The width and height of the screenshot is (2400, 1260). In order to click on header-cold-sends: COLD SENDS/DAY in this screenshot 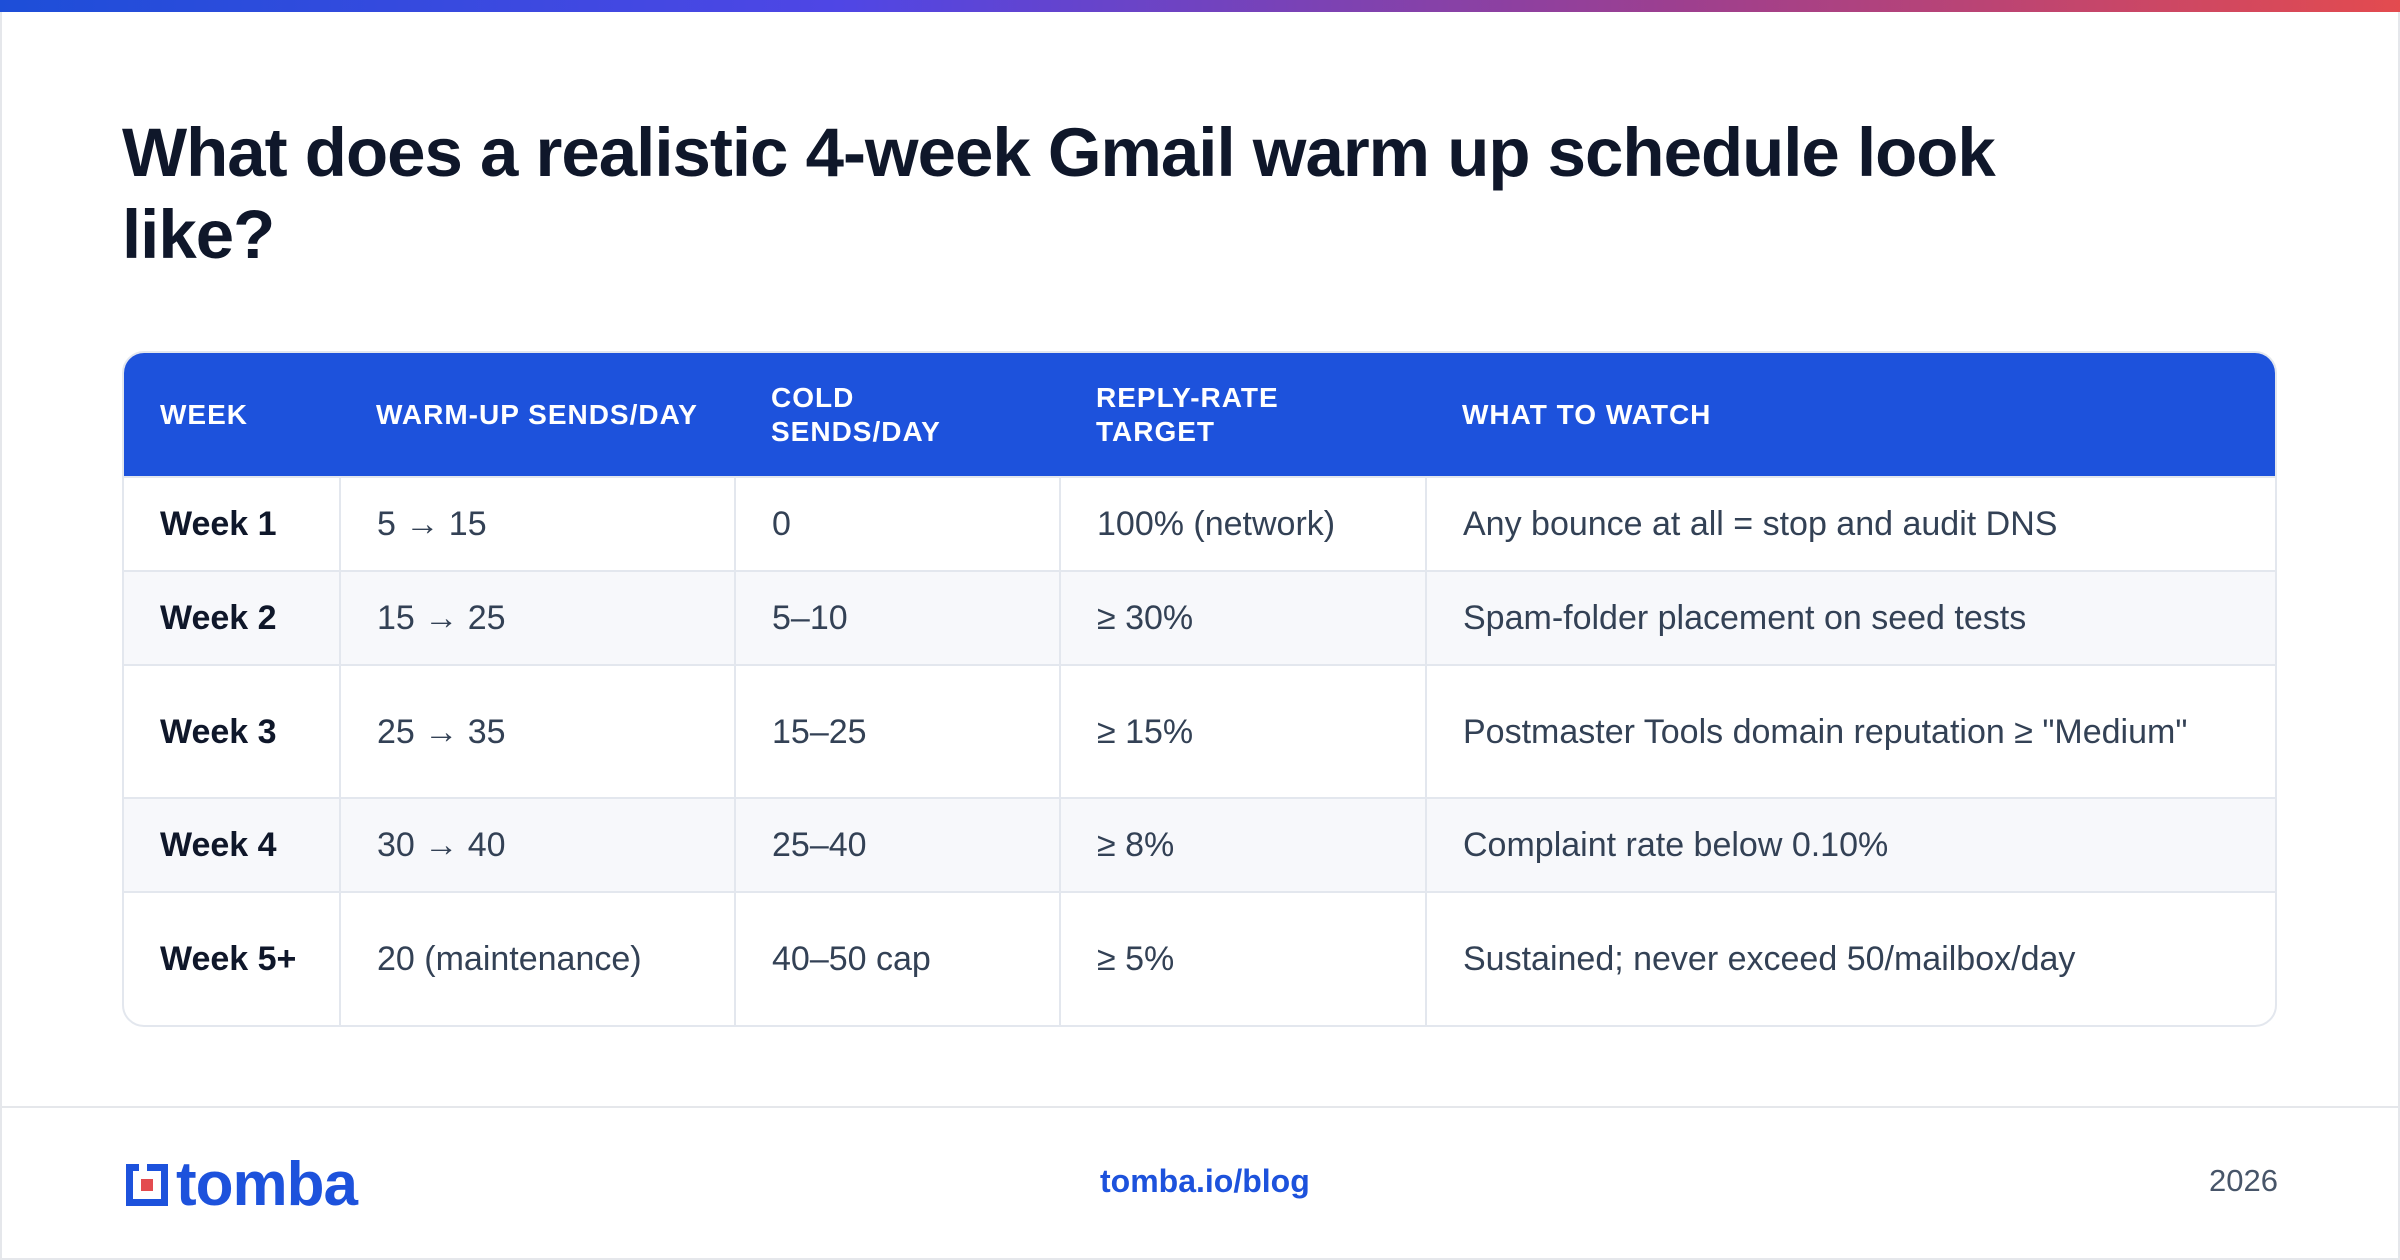, I will do `click(856, 414)`.